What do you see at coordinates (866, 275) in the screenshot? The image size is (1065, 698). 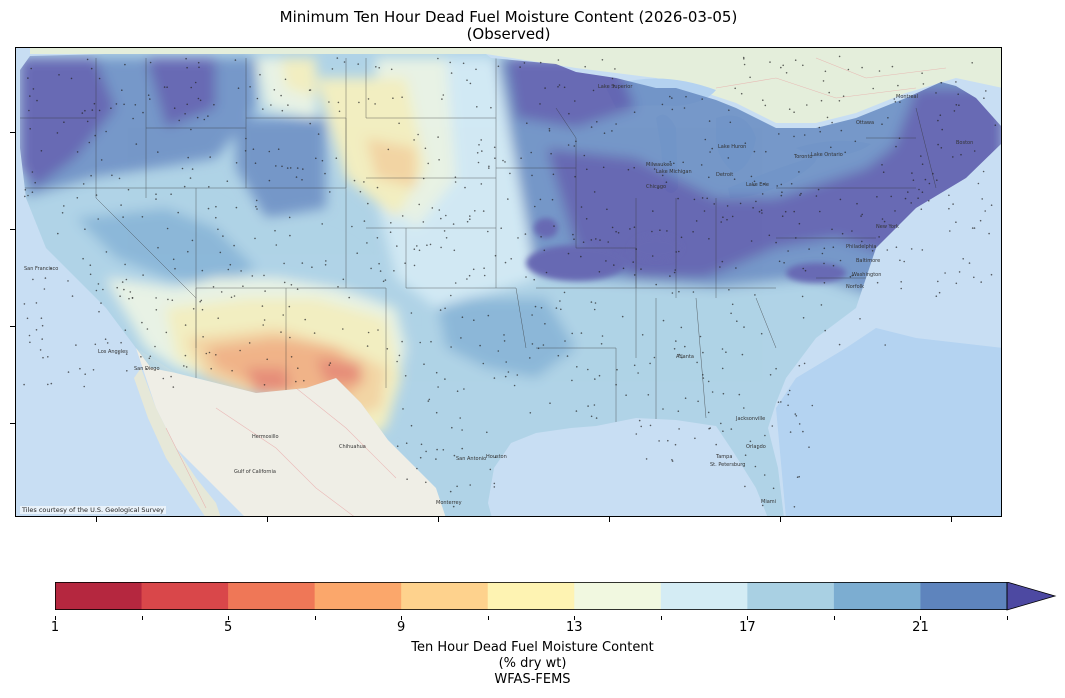 I see `svg-text: Washington` at bounding box center [866, 275].